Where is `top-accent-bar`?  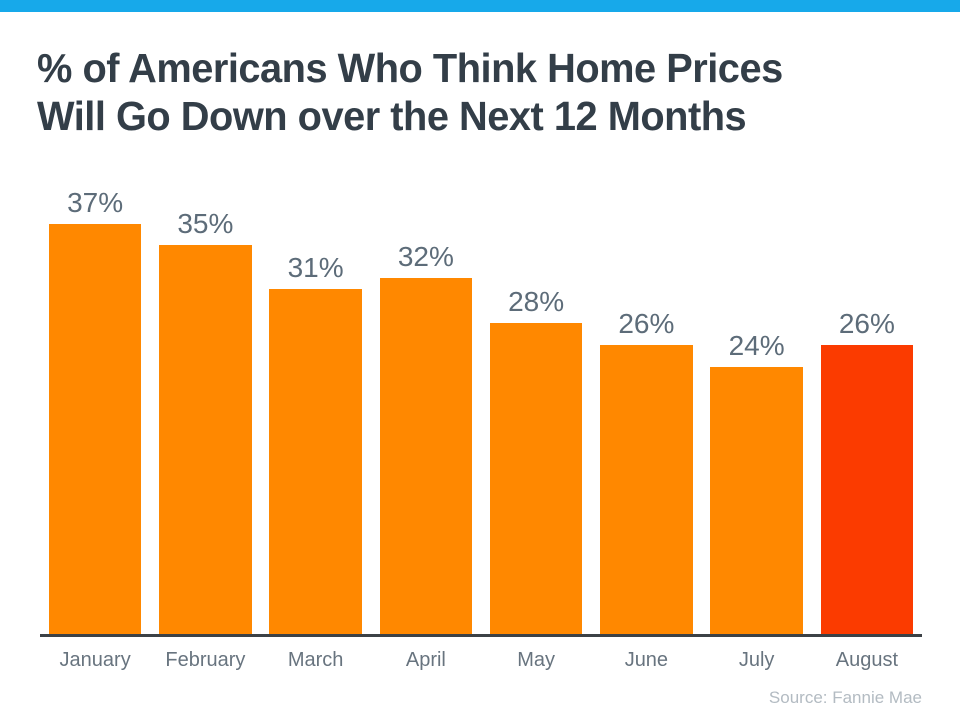
top-accent-bar is located at coordinates (480, 6).